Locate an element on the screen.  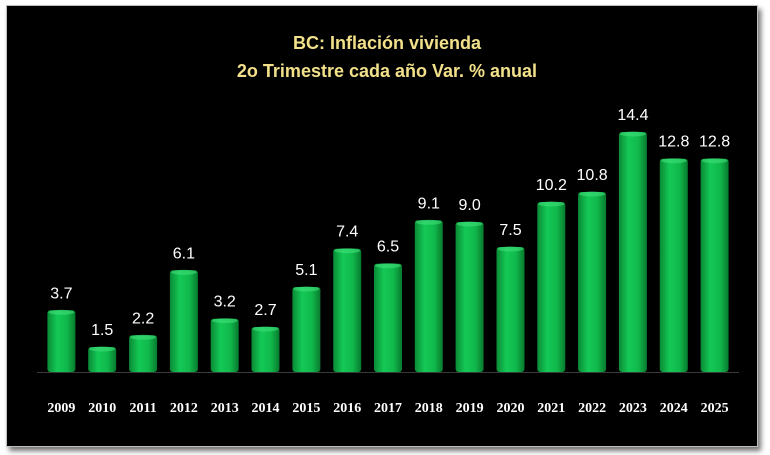
data-label-2023: 14.4 is located at coordinates (632, 115).